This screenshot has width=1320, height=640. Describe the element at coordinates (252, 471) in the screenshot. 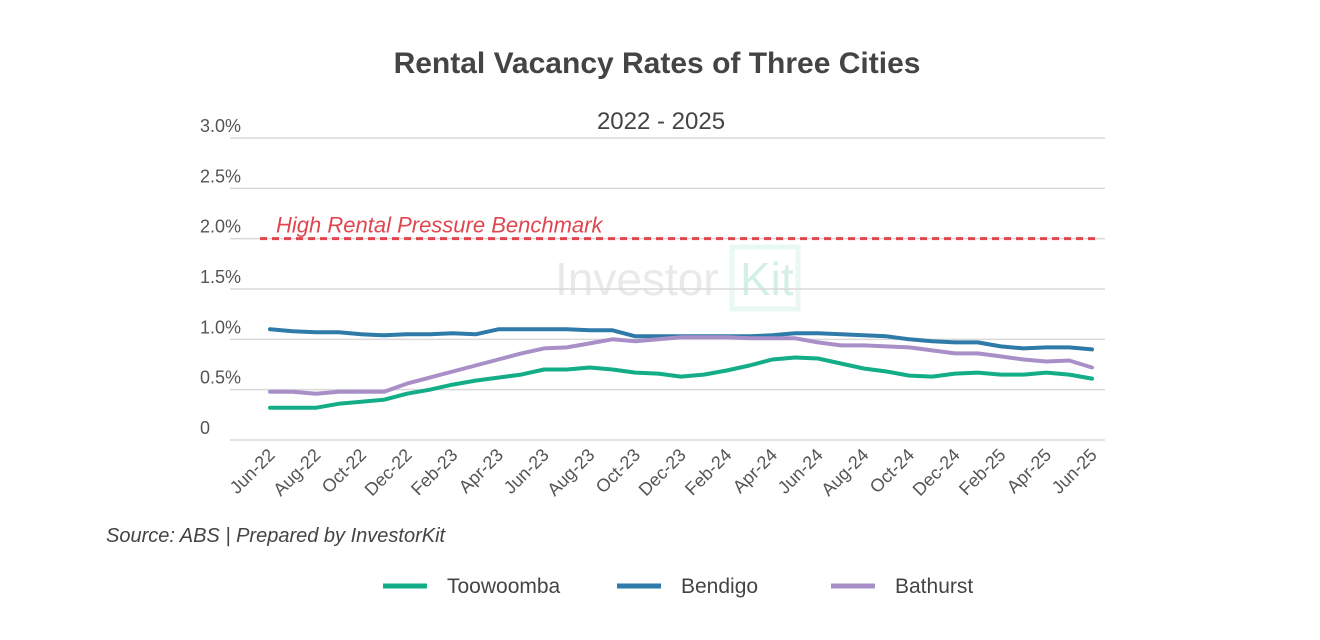

I see `x-tick-label: Jun-22` at that location.